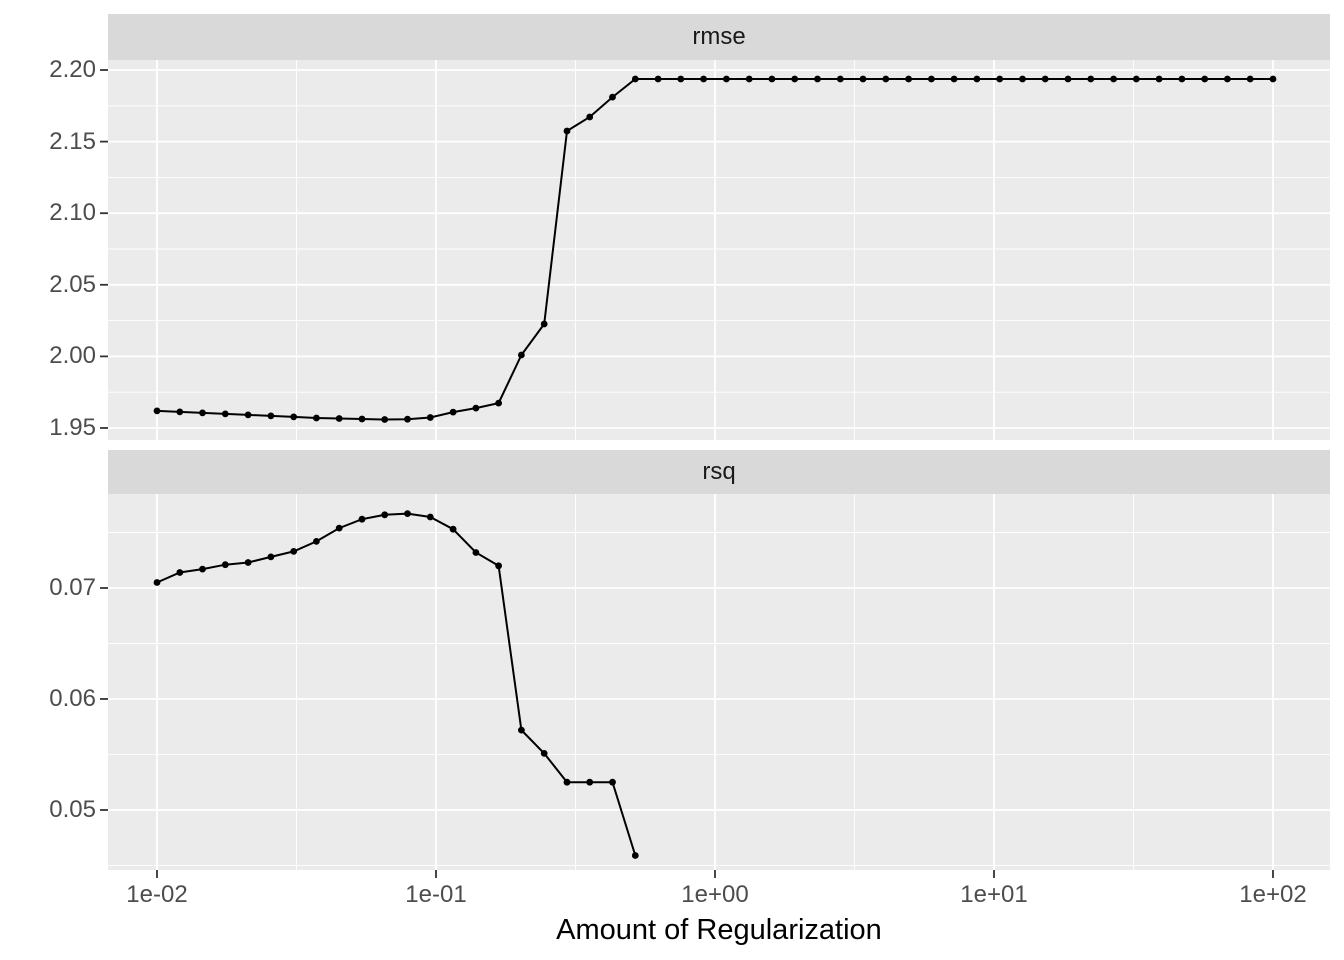 This screenshot has width=1344, height=960. I want to click on y-tick-label: 2.15, so click(72, 141).